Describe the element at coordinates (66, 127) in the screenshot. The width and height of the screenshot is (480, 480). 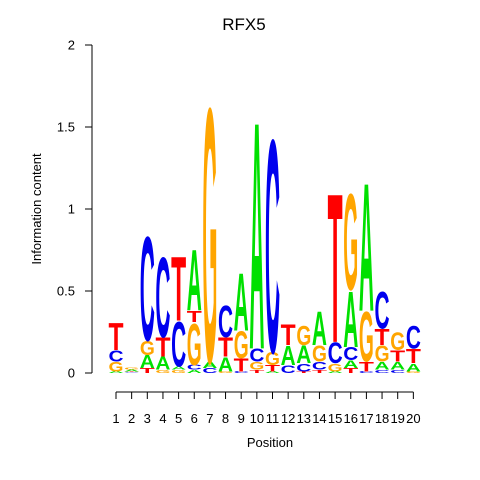
I see `y-tick-label: 1.5` at that location.